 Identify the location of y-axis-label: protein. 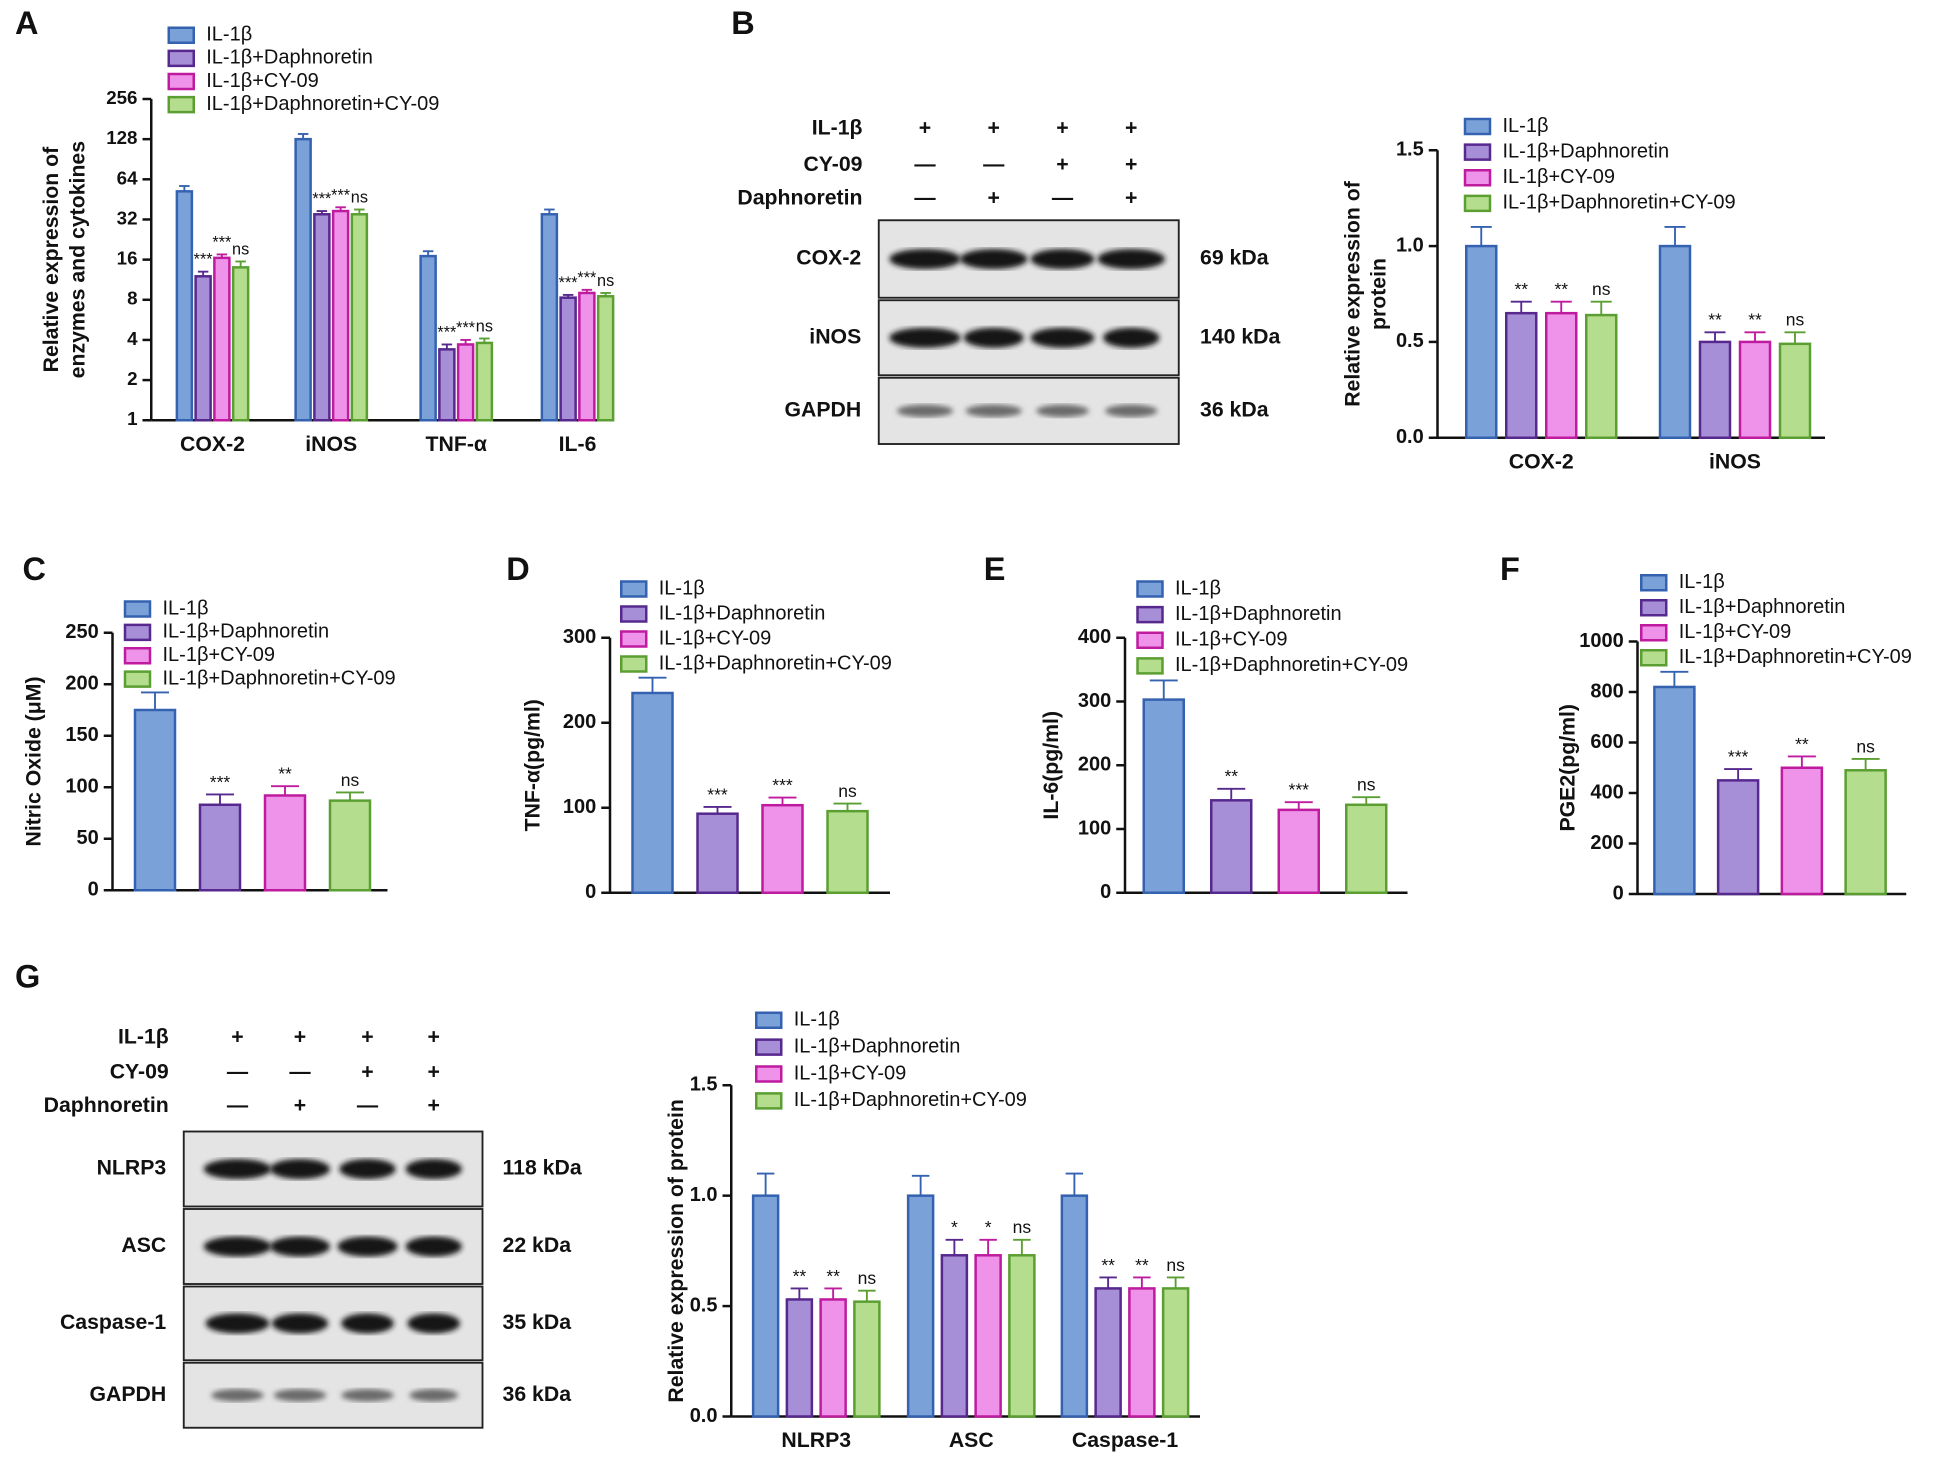
(1379, 294).